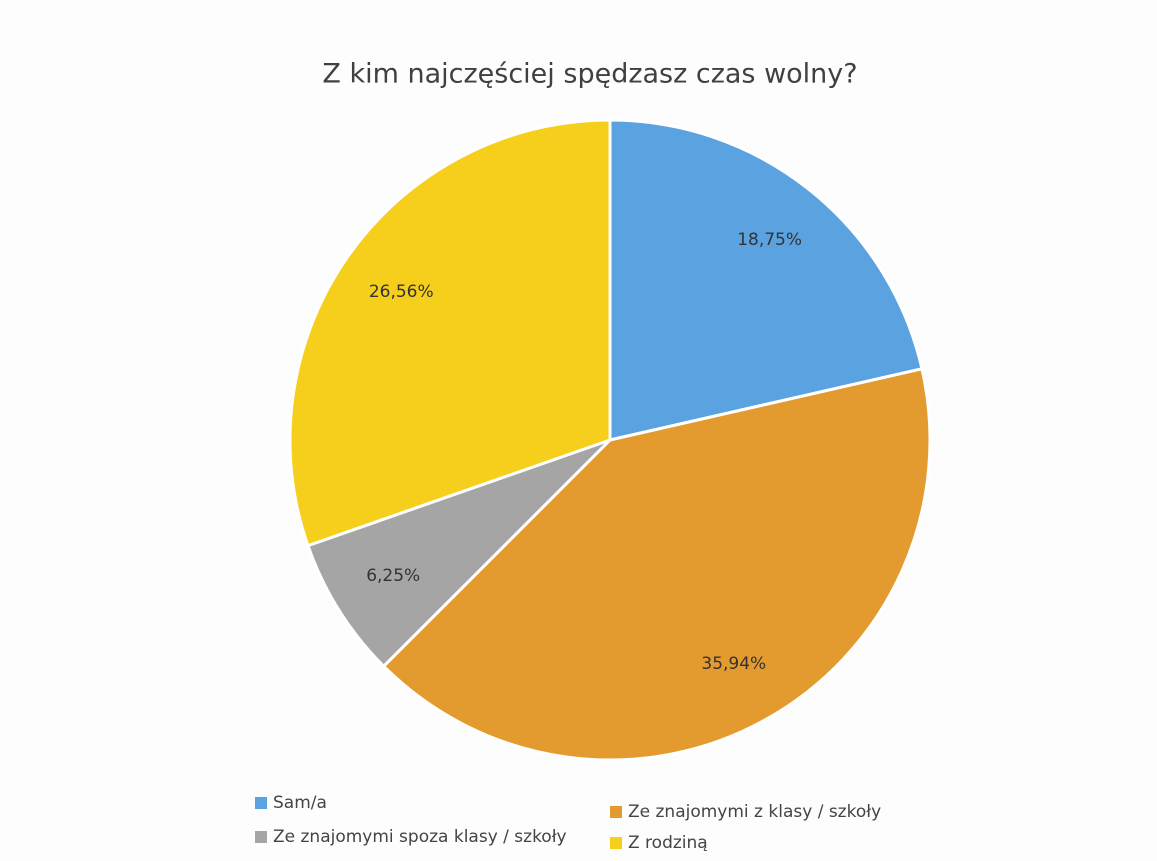 The height and width of the screenshot is (861, 1157). What do you see at coordinates (754, 812) in the screenshot?
I see `legend-label: Ze znajomymi z klasy / szkoły` at bounding box center [754, 812].